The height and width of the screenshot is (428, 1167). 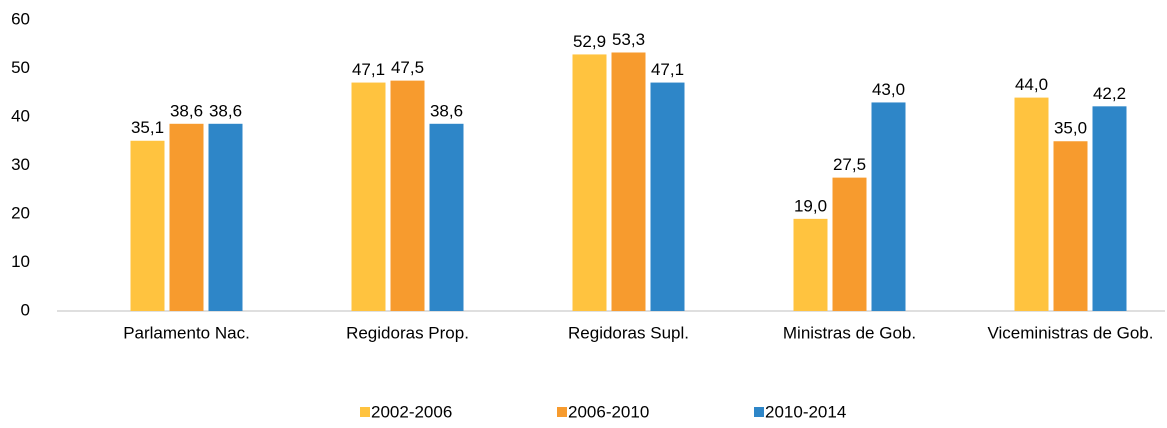 I want to click on value-label: 53,3, so click(x=628, y=39).